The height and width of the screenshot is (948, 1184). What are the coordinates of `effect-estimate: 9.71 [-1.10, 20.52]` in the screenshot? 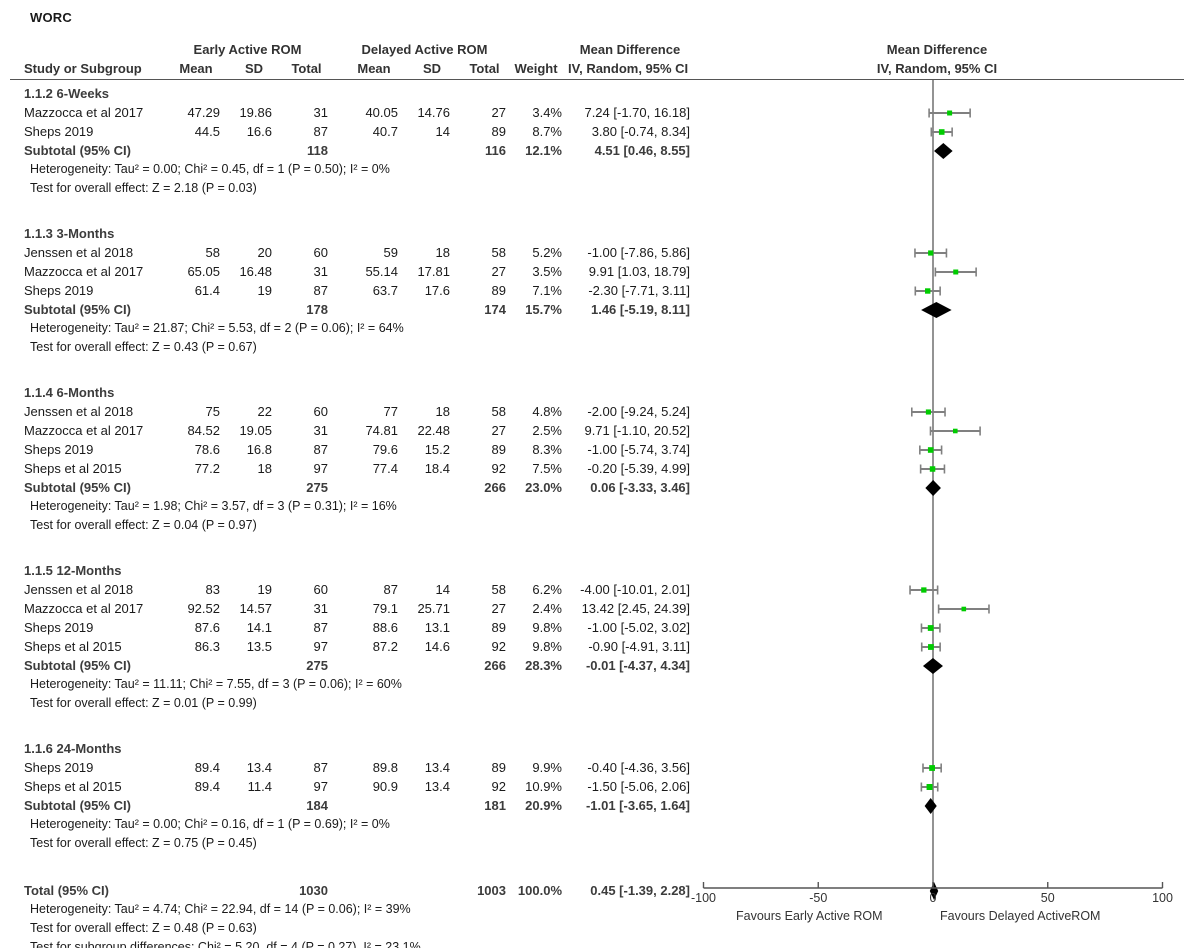 It's located at (637, 430).